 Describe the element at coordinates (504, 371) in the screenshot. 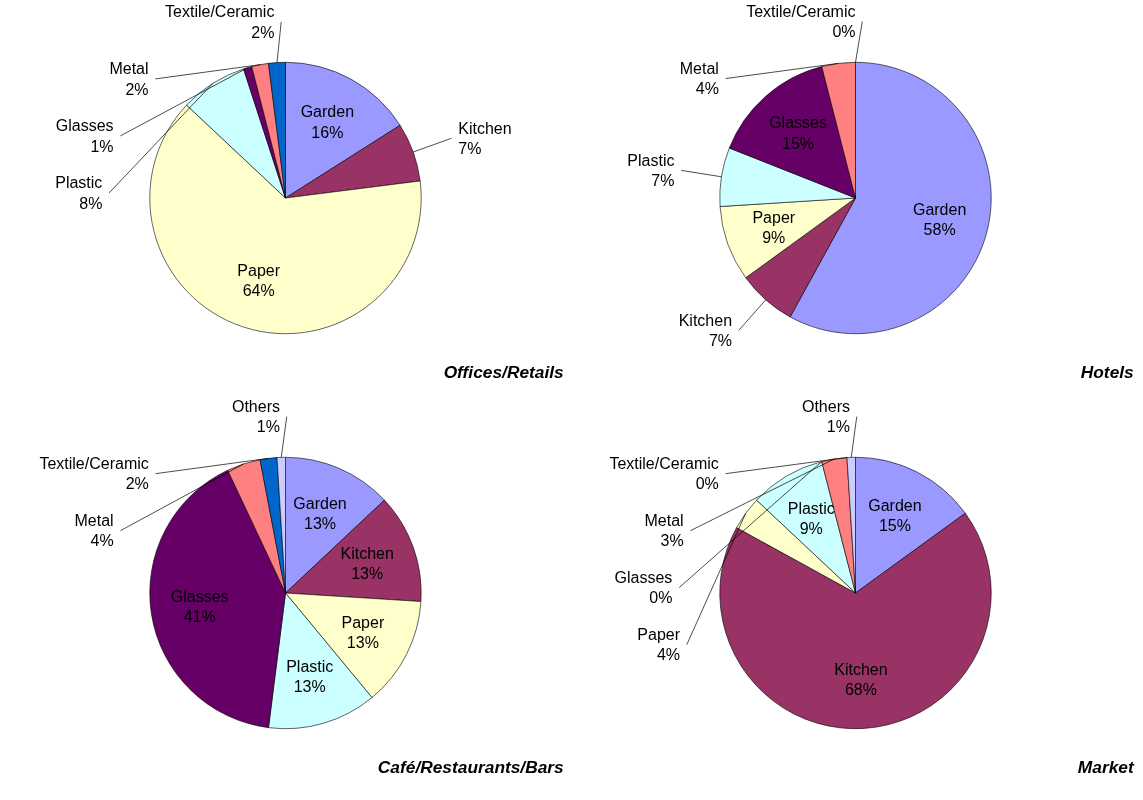

I see `text: Offices/Retails` at that location.